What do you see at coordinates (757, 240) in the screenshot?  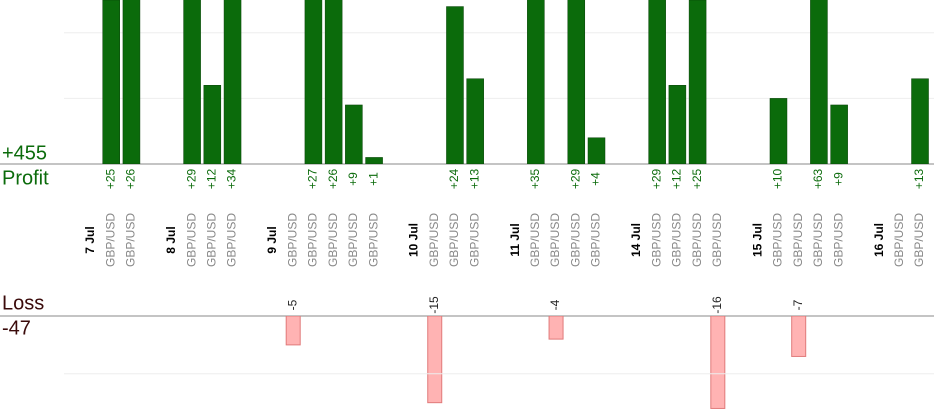 I see `date-label: 15 Jul` at bounding box center [757, 240].